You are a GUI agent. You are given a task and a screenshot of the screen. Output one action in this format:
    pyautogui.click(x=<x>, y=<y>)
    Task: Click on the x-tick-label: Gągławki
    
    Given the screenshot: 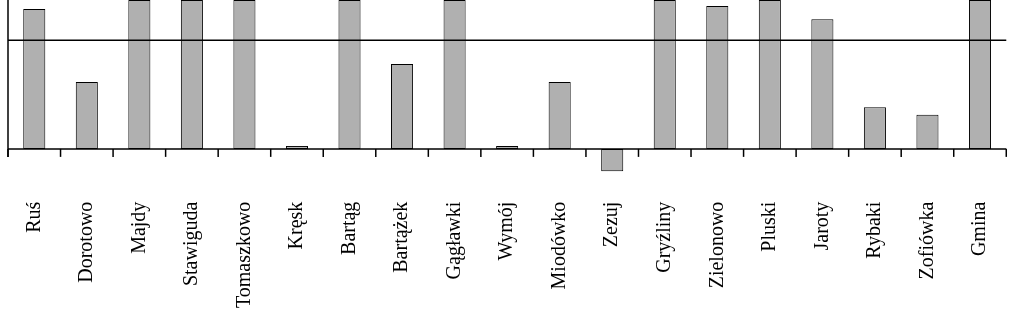 What is the action you would take?
    pyautogui.click(x=453, y=240)
    